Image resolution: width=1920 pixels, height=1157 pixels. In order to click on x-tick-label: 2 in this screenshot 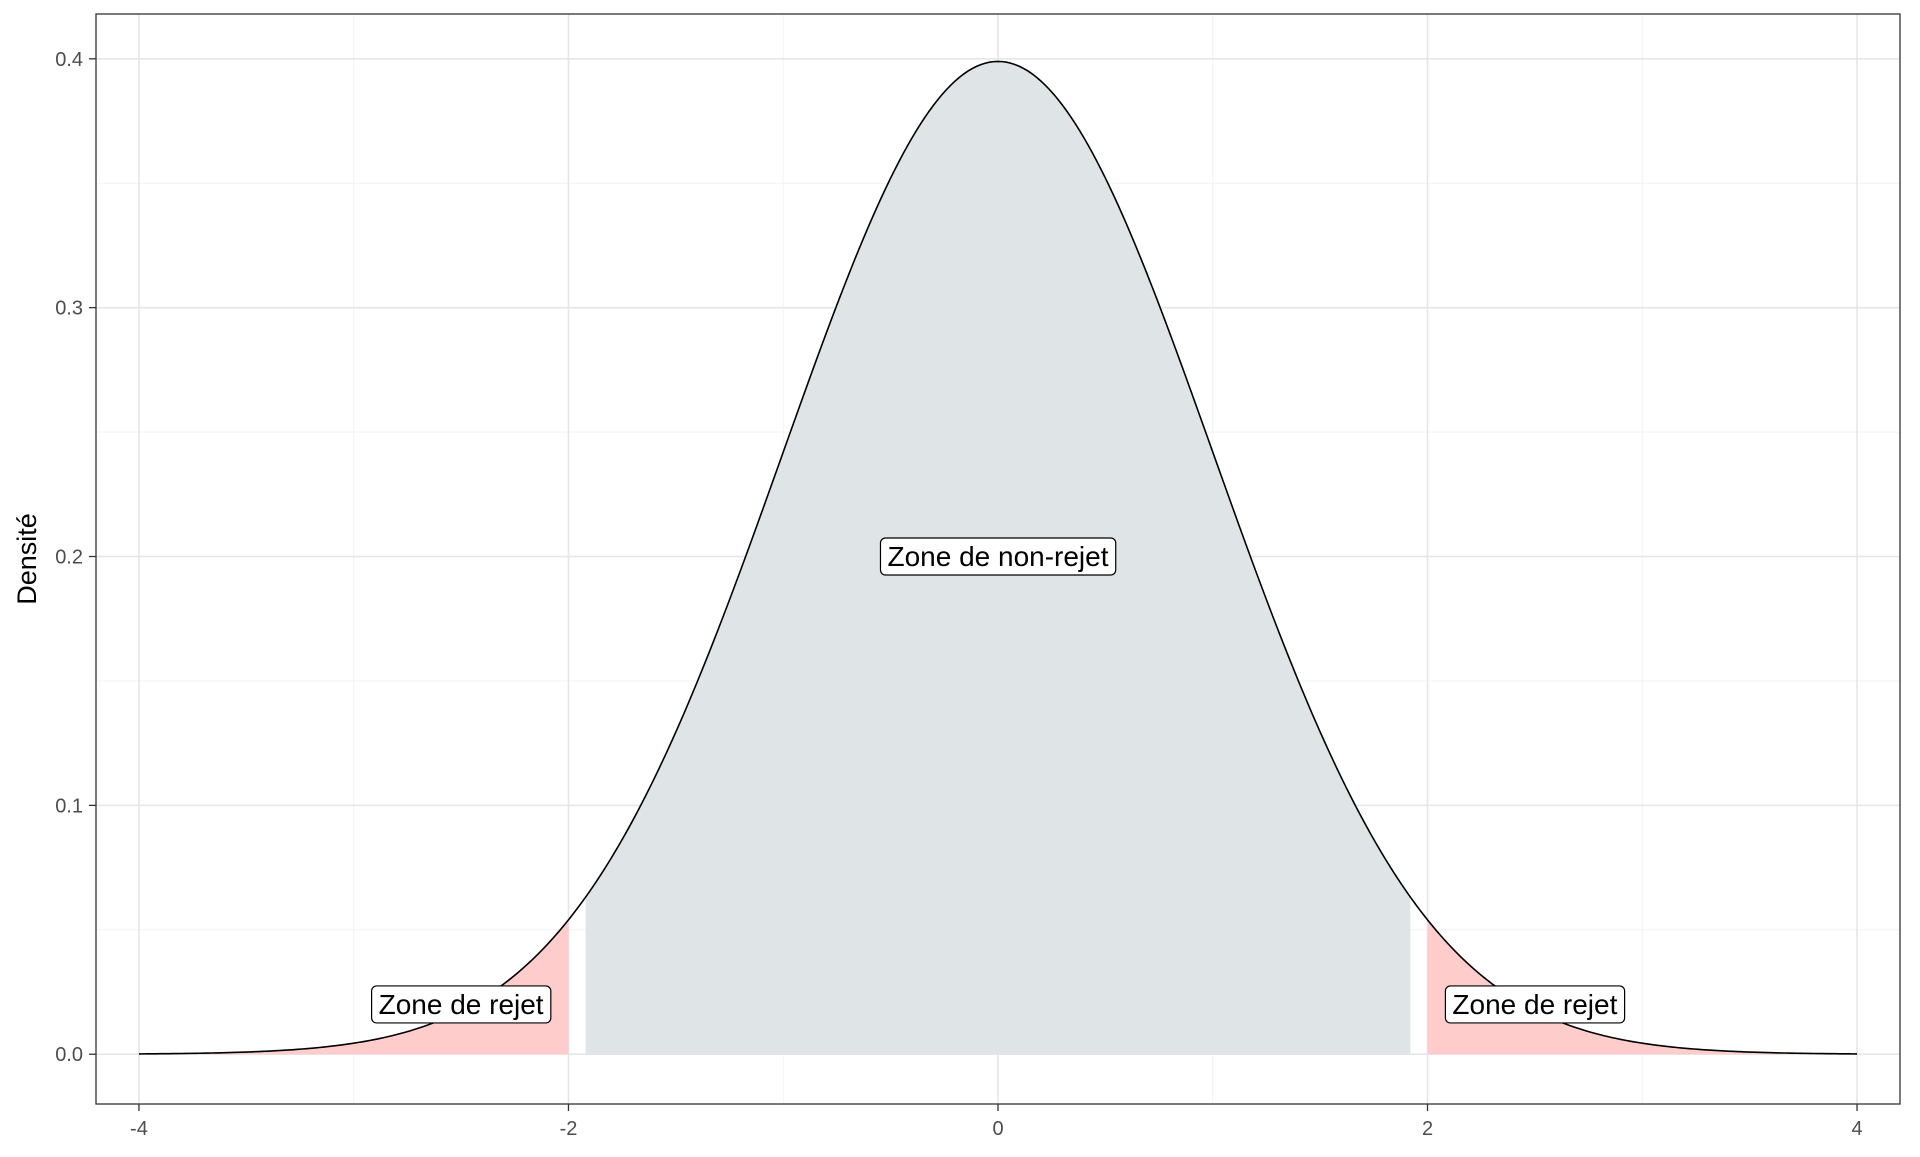, I will do `click(1427, 1129)`.